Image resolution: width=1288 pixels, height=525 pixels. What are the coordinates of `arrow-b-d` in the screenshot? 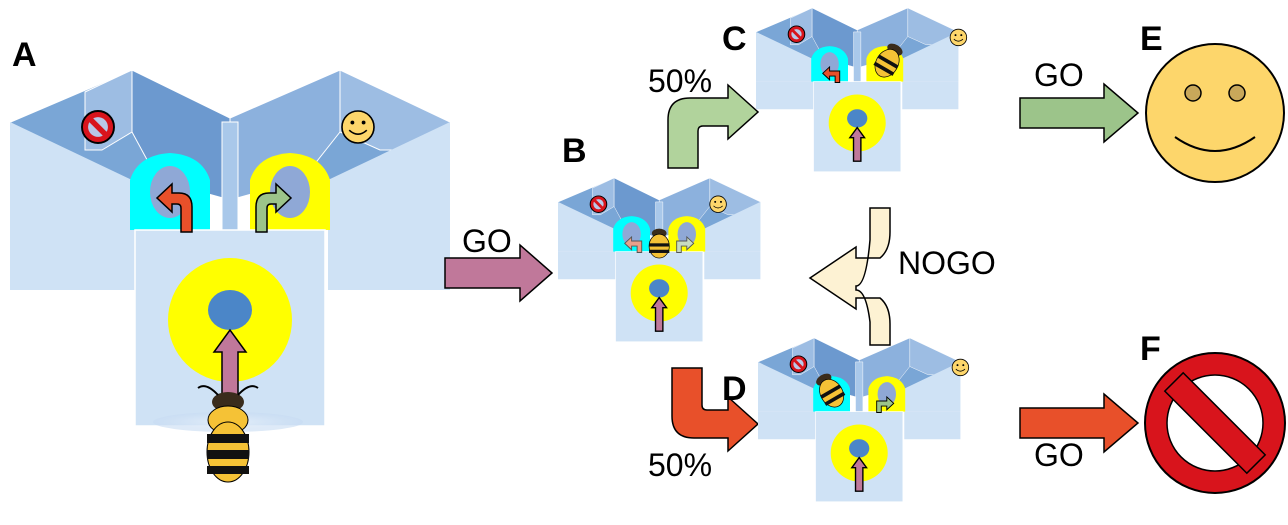 It's located at (715, 410).